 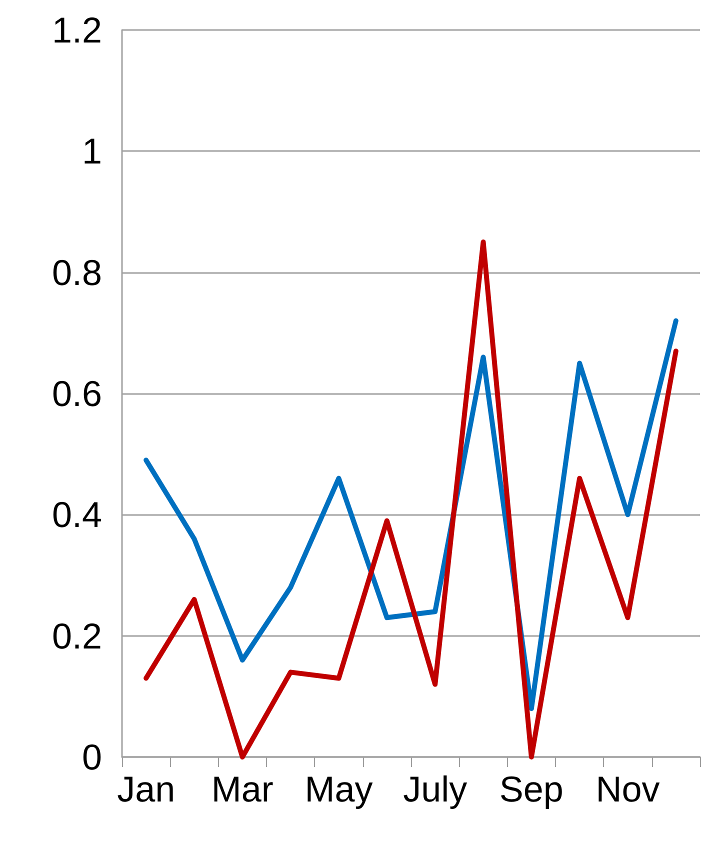 I want to click on y-tick-label: 0, so click(x=92, y=757).